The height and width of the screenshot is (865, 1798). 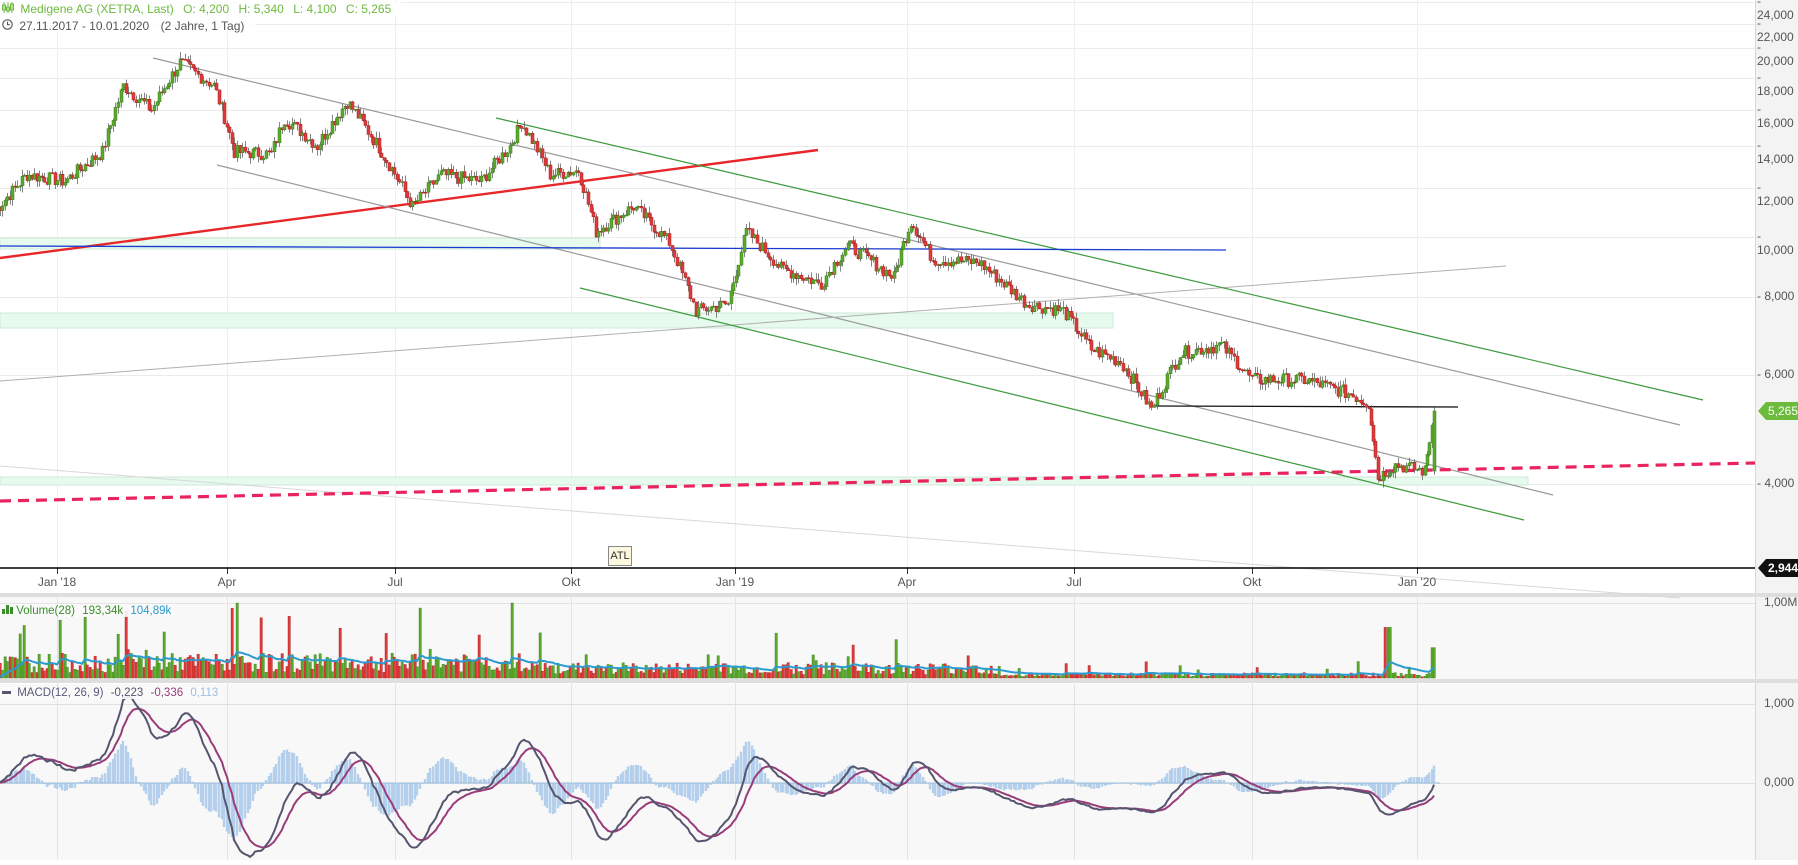 I want to click on macd-legend: MACD(12, 26, 9) -0,223 -0,336 0,113, so click(x=111, y=693).